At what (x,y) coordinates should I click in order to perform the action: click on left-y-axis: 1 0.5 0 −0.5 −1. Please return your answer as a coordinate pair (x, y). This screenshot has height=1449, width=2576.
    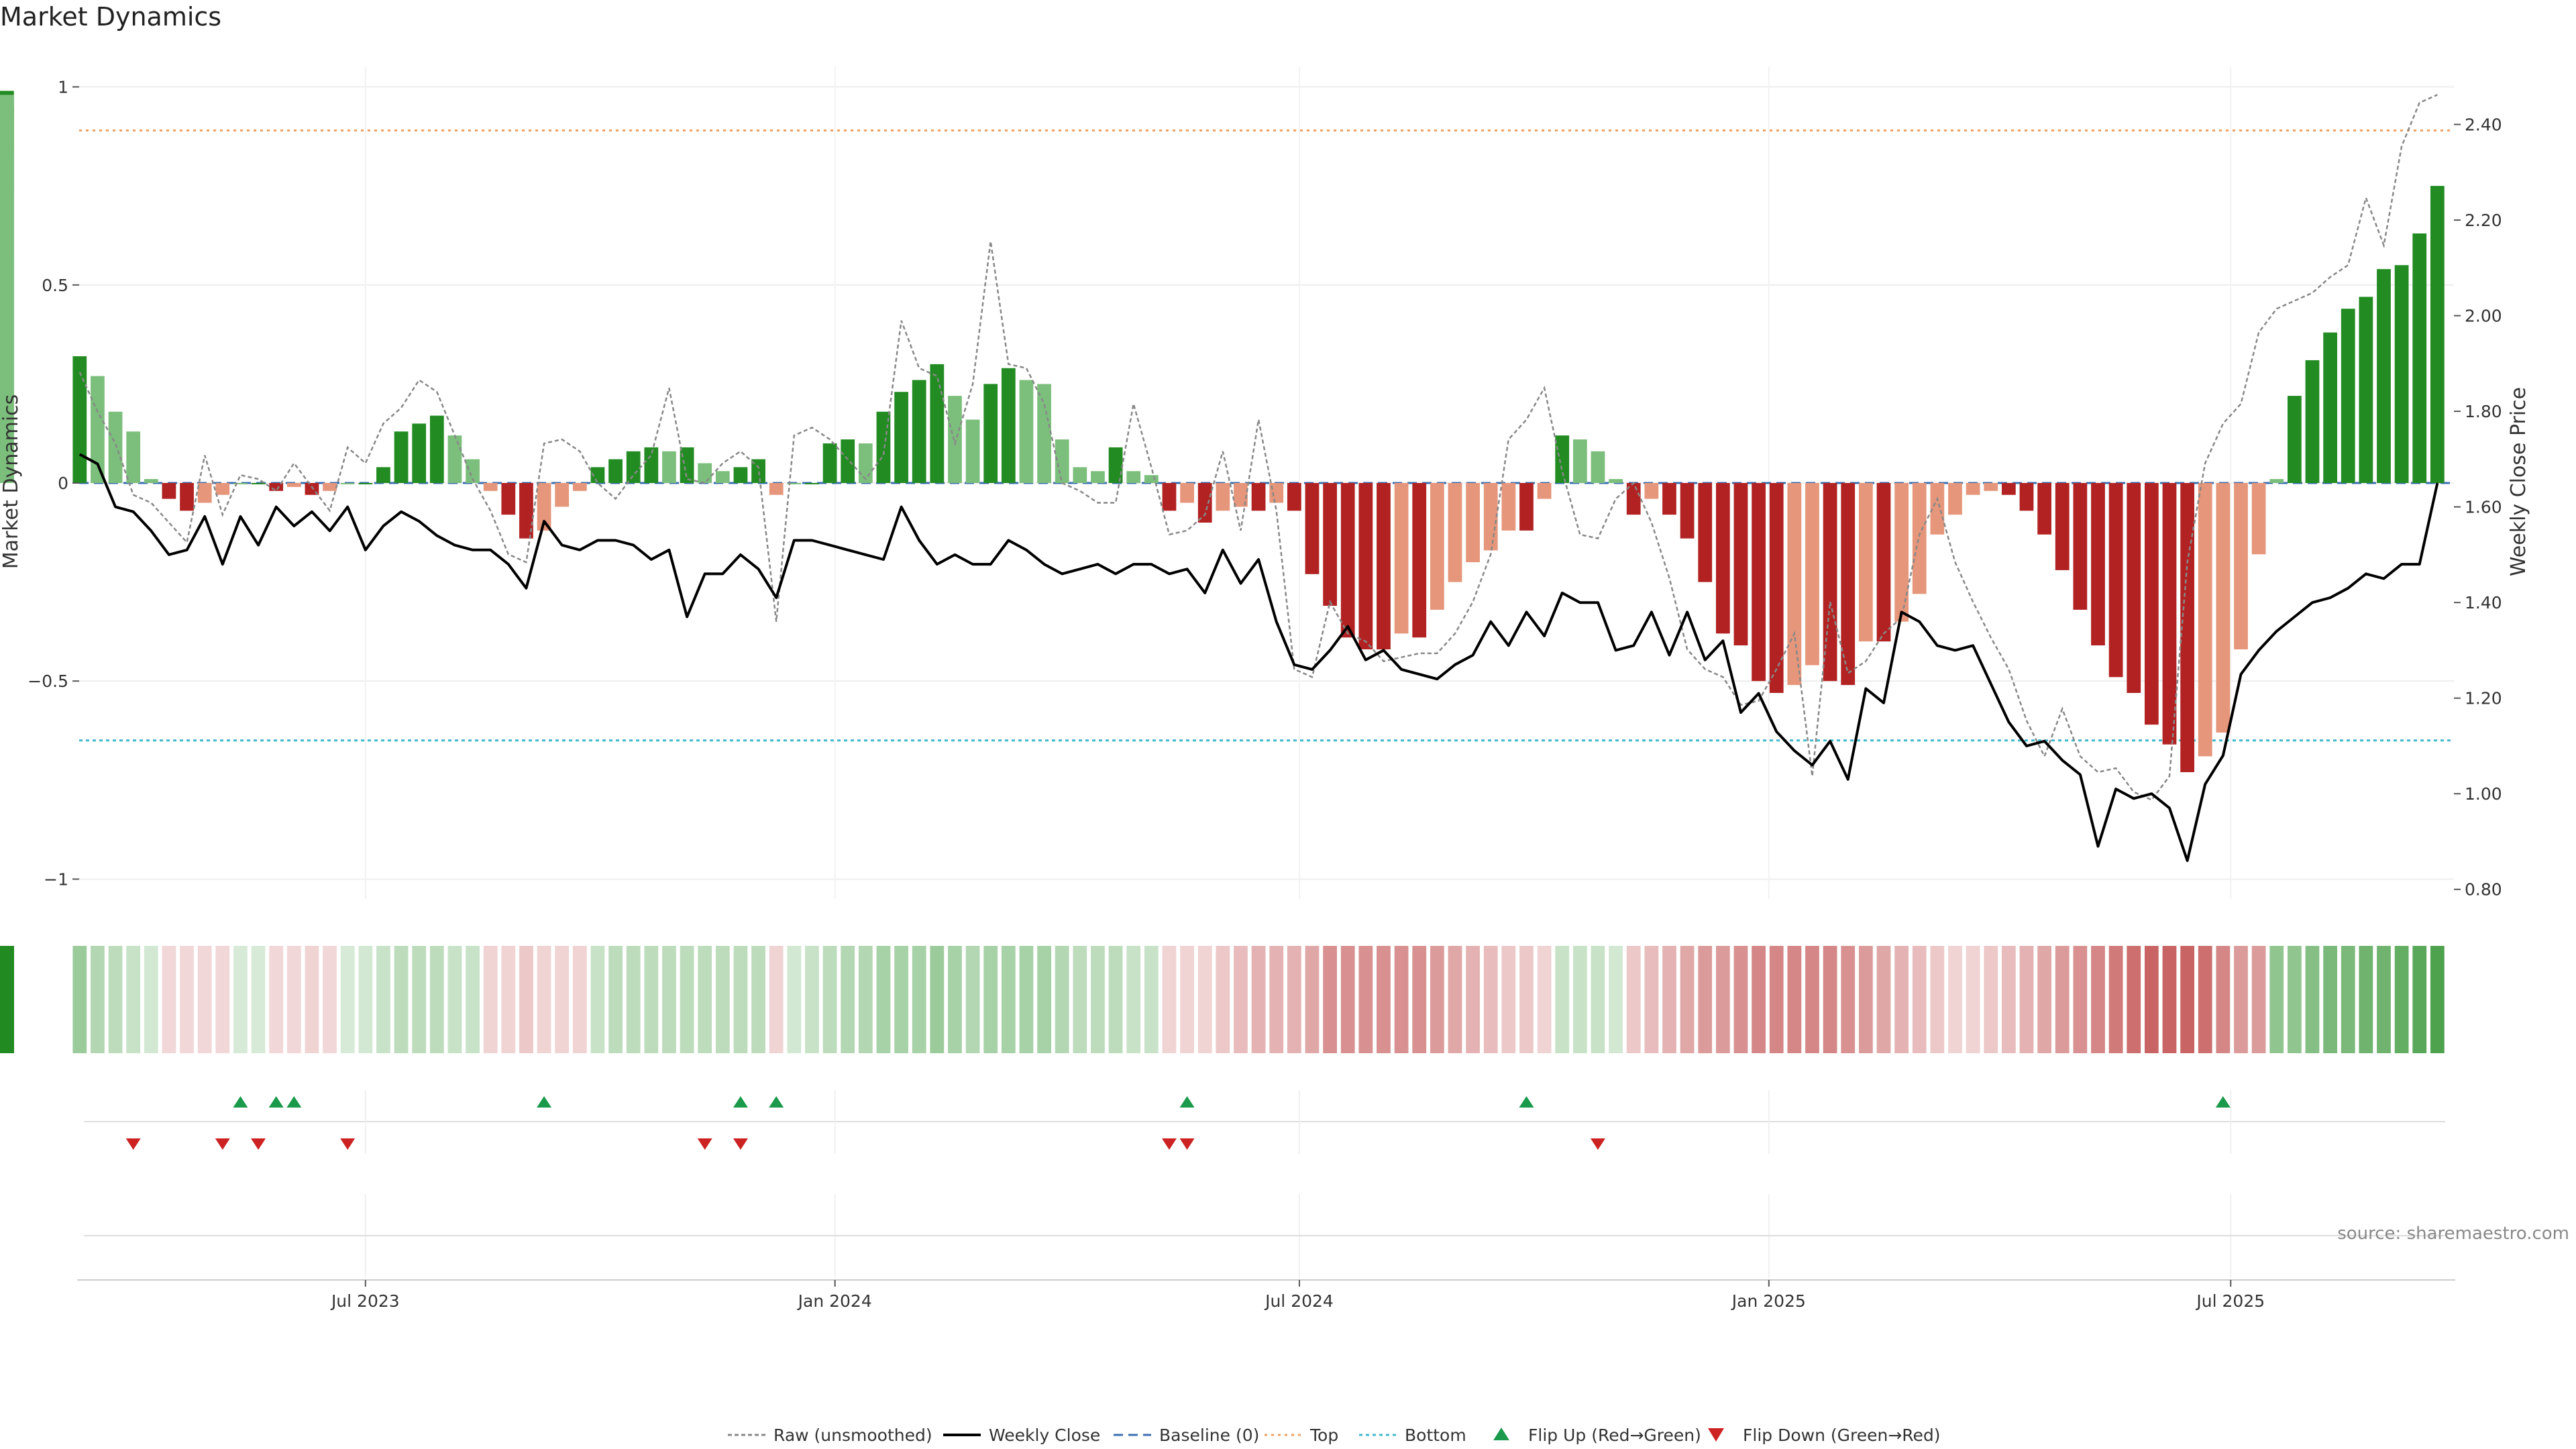
    Looking at the image, I should click on (53, 483).